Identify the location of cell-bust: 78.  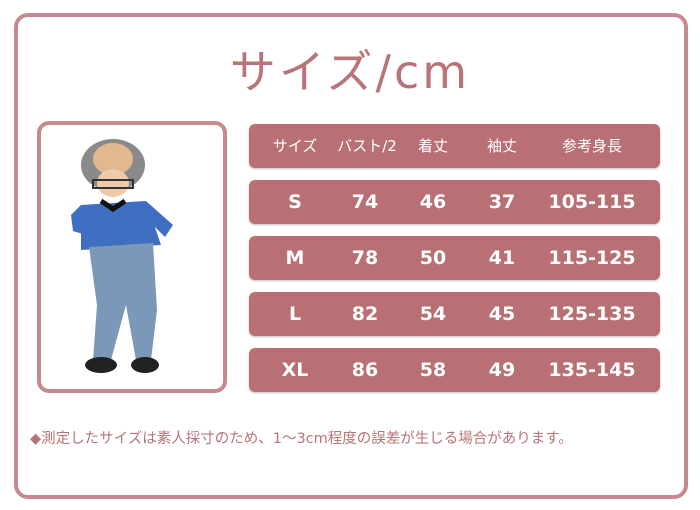
(365, 258).